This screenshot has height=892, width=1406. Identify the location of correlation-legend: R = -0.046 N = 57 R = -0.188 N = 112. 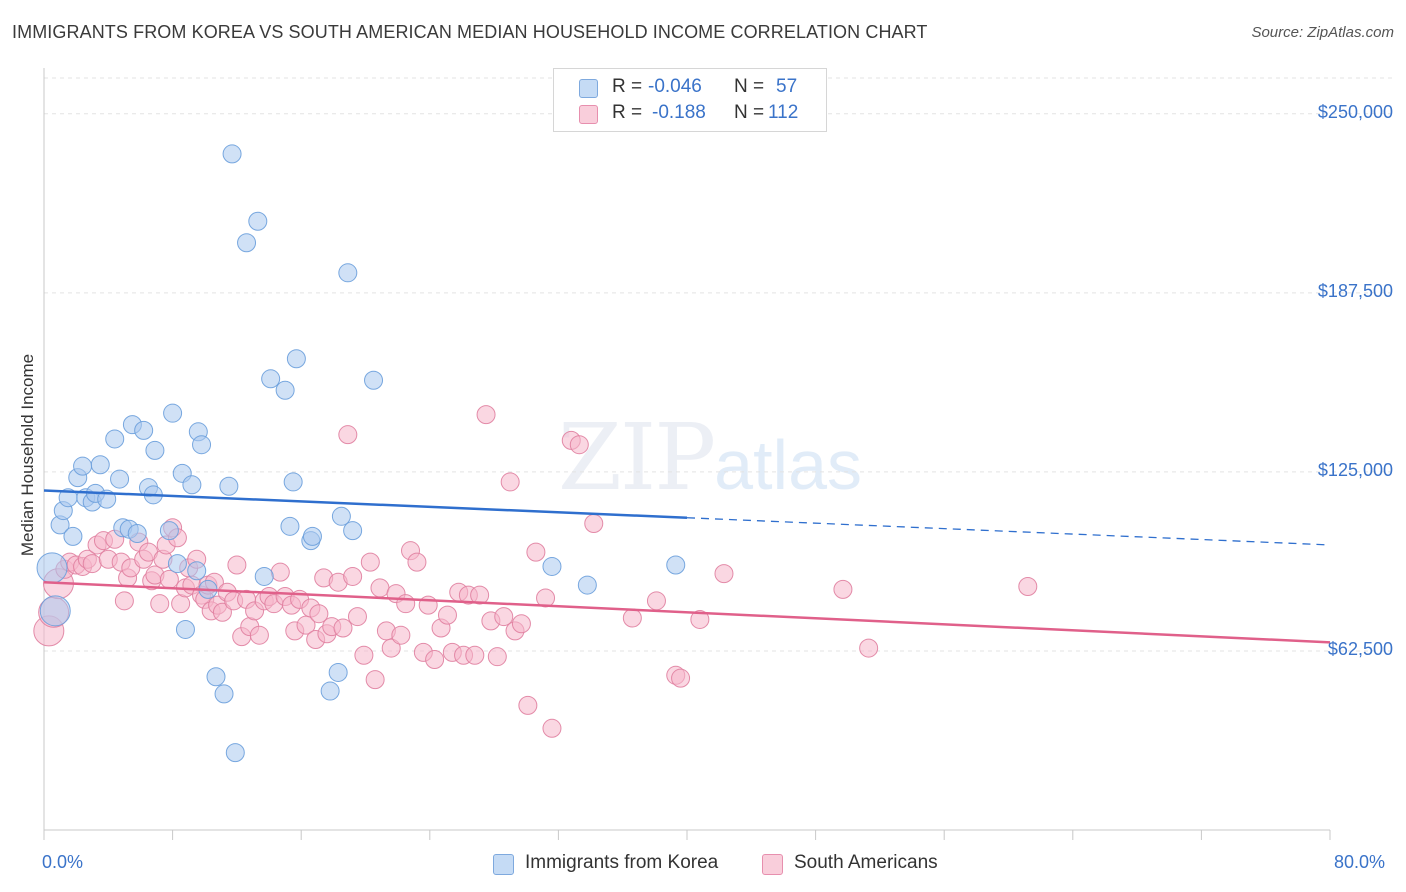
(690, 100).